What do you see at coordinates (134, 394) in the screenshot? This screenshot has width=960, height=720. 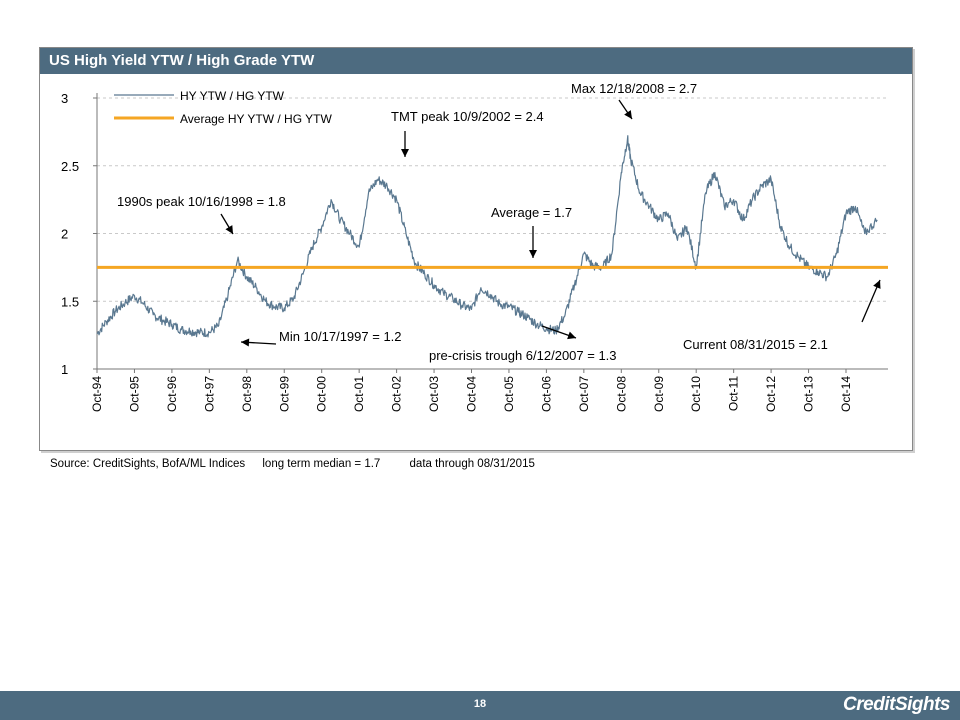 I see `x-tick-label: Oct-95` at bounding box center [134, 394].